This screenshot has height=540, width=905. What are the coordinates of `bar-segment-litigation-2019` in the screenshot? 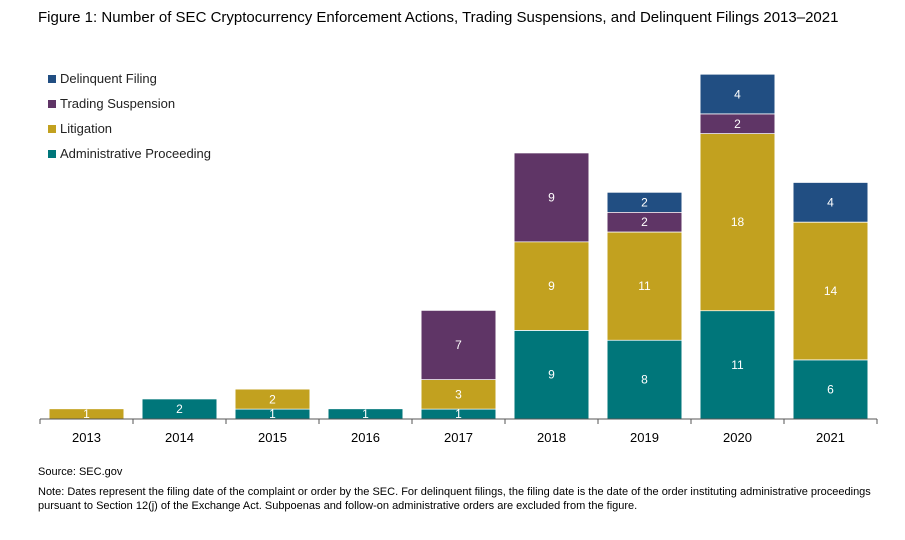 It's located at (644, 286).